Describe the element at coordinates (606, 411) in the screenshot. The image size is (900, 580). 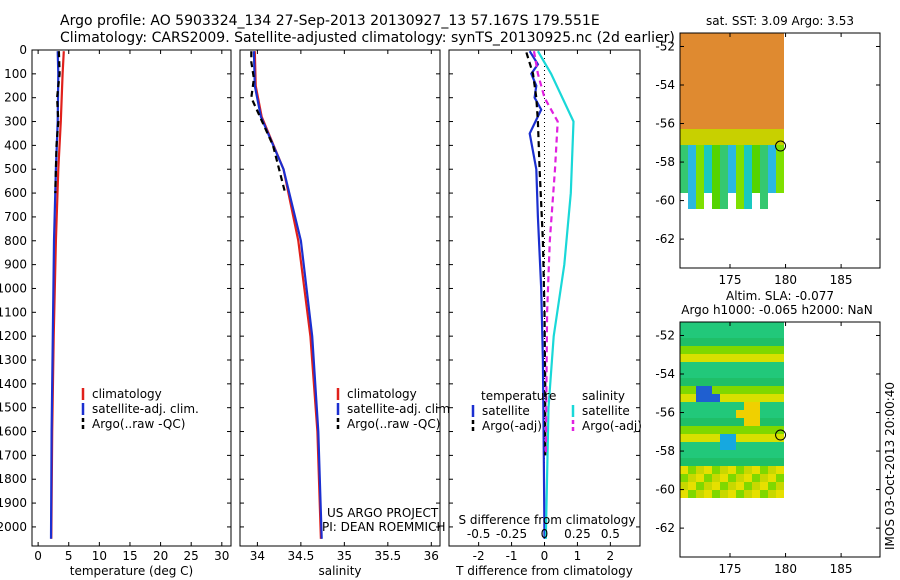
I see `legend-label: satellite` at that location.